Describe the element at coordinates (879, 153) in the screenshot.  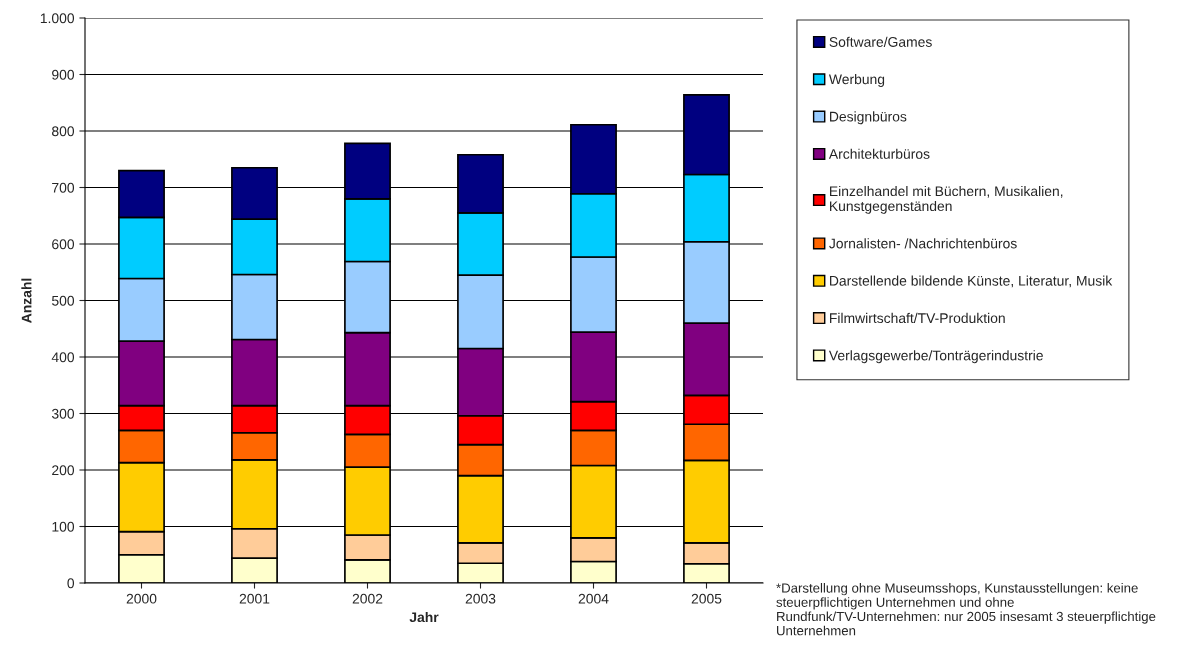
I see `legend-label: Architekturbüros` at that location.